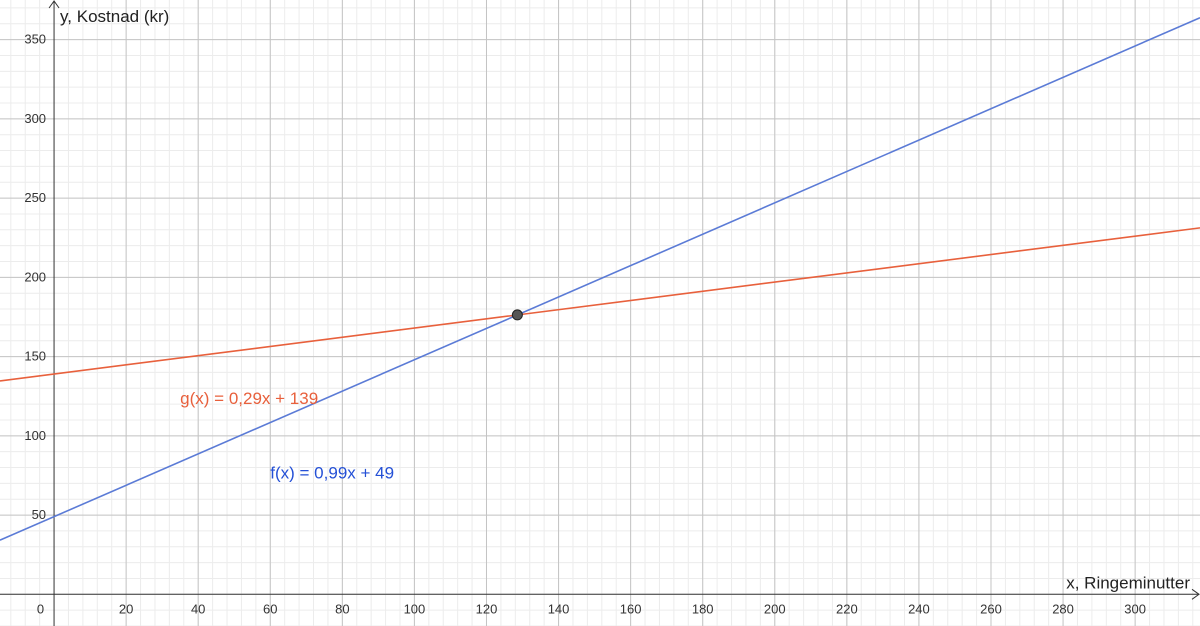 This screenshot has width=1200, height=626. What do you see at coordinates (35, 118) in the screenshot?
I see `y-tick-label: 300` at bounding box center [35, 118].